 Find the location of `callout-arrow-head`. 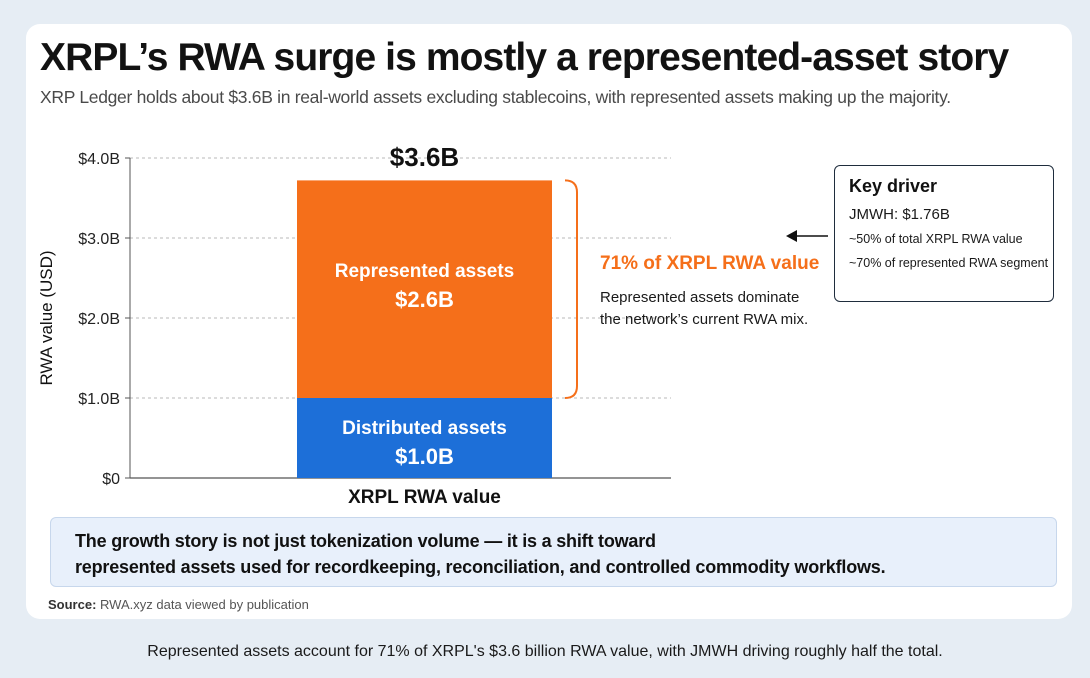

callout-arrow-head is located at coordinates (791, 236).